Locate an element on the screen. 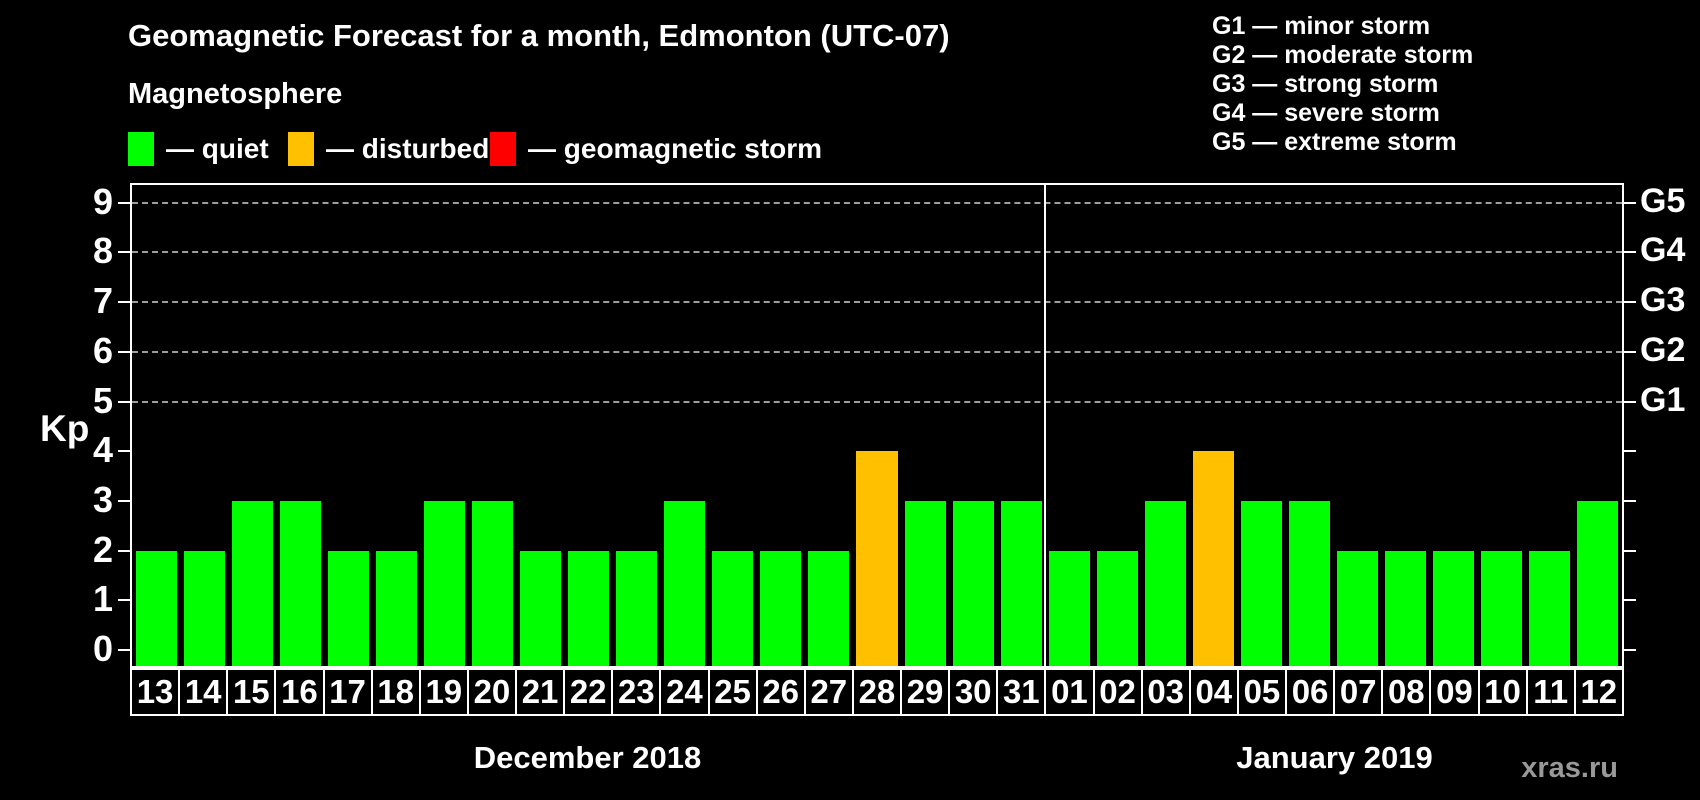  g-scale-label-g3: G3 is located at coordinates (1663, 300).